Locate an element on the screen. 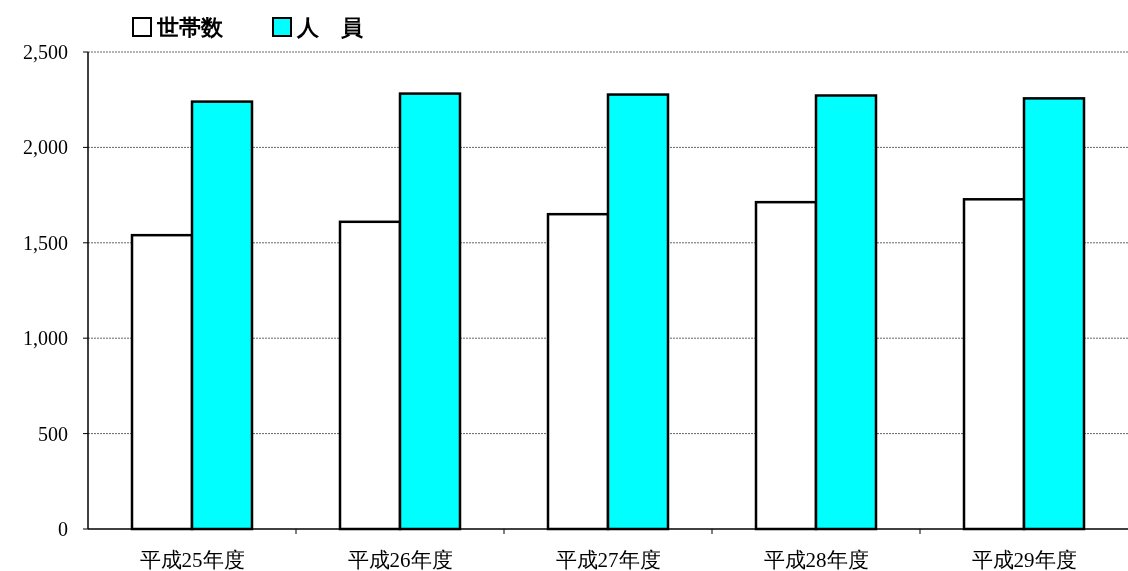 This screenshot has width=1128, height=571. legend-label: 世帯数 is located at coordinates (190, 27).